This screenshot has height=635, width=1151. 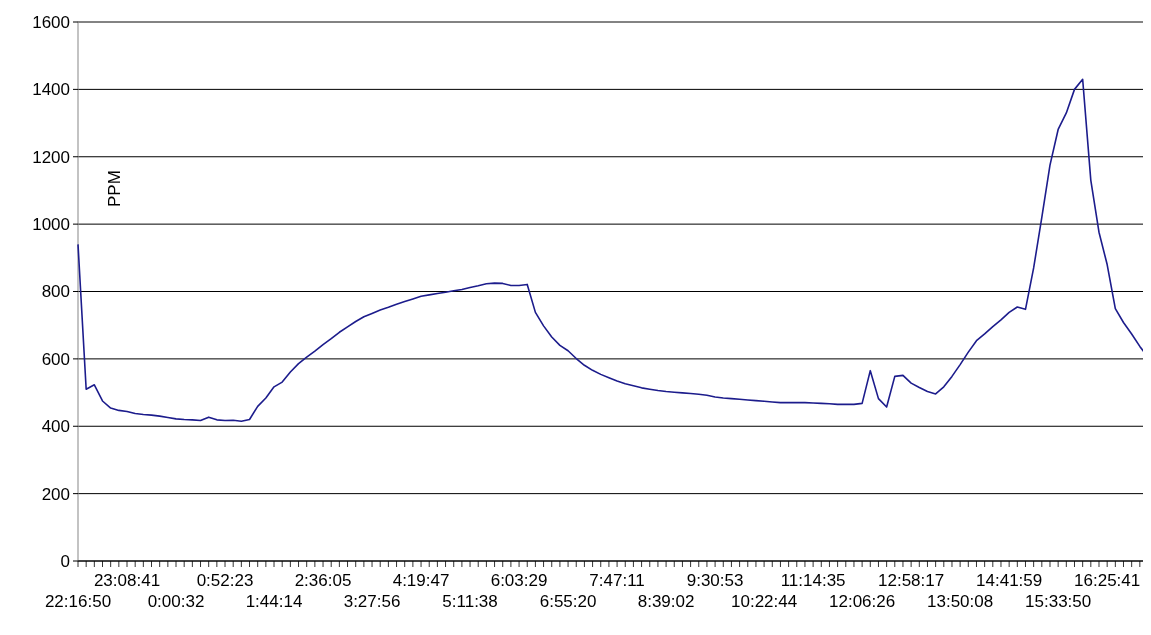 What do you see at coordinates (51, 157) in the screenshot?
I see `y-tick-label: 1200` at bounding box center [51, 157].